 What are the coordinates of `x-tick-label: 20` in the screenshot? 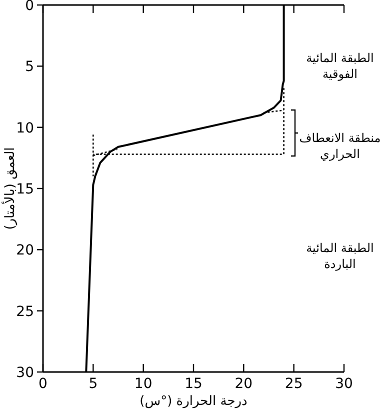 It's located at (243, 384).